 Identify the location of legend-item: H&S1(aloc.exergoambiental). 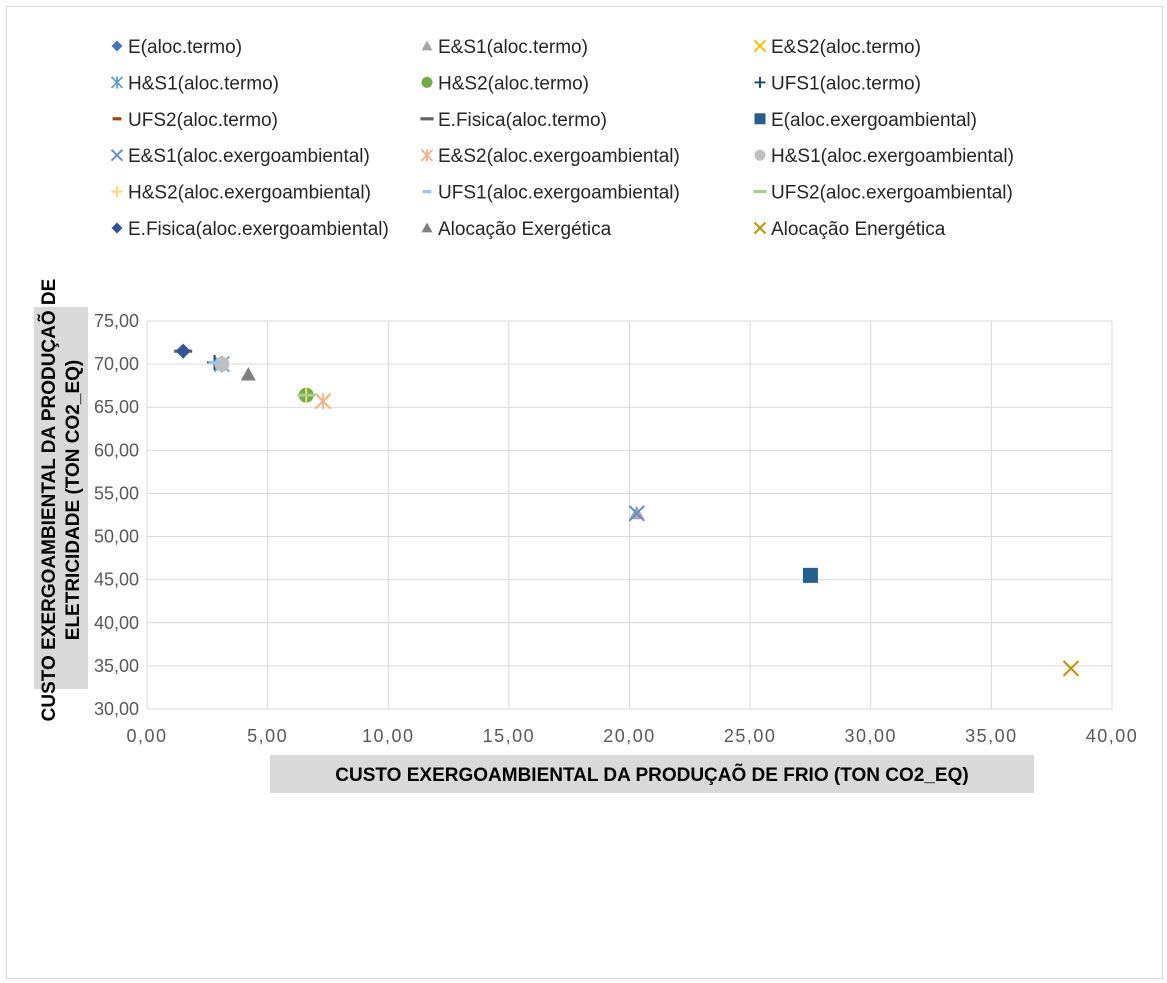
(884, 156).